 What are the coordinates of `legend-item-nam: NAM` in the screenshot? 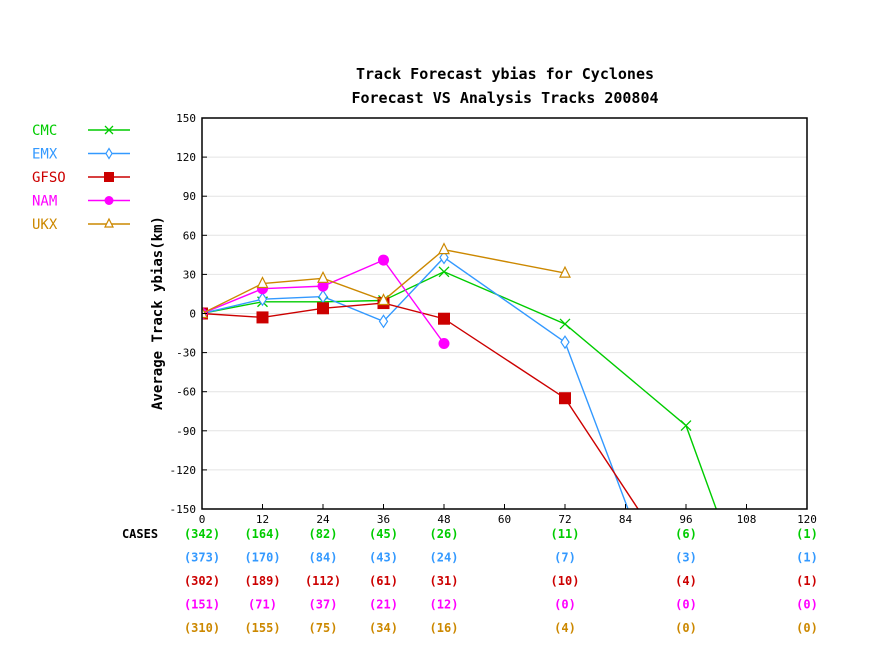 It's located at (81, 202).